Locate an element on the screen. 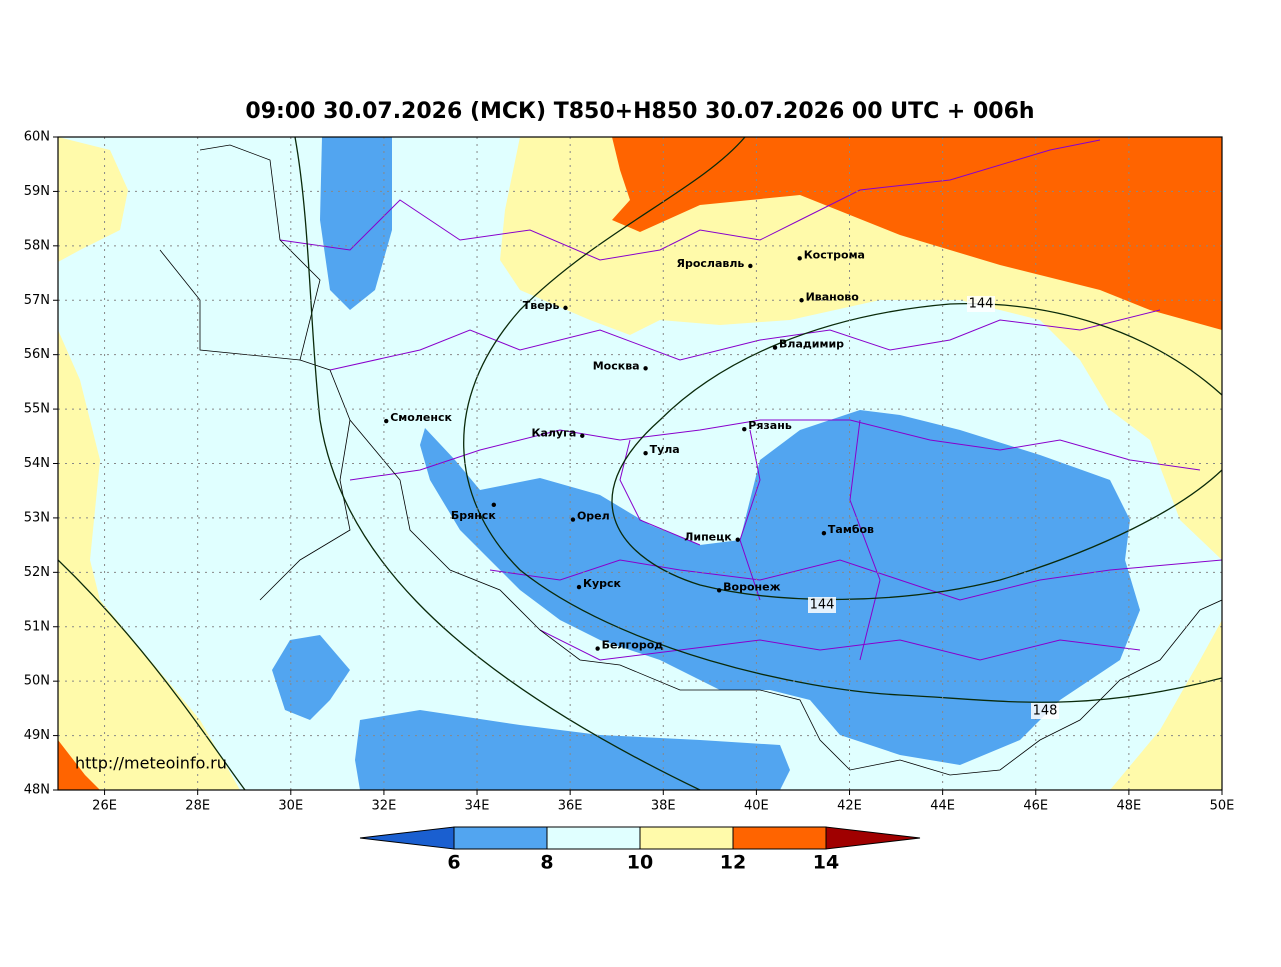  lon-tick-label: 42E is located at coordinates (849, 806).